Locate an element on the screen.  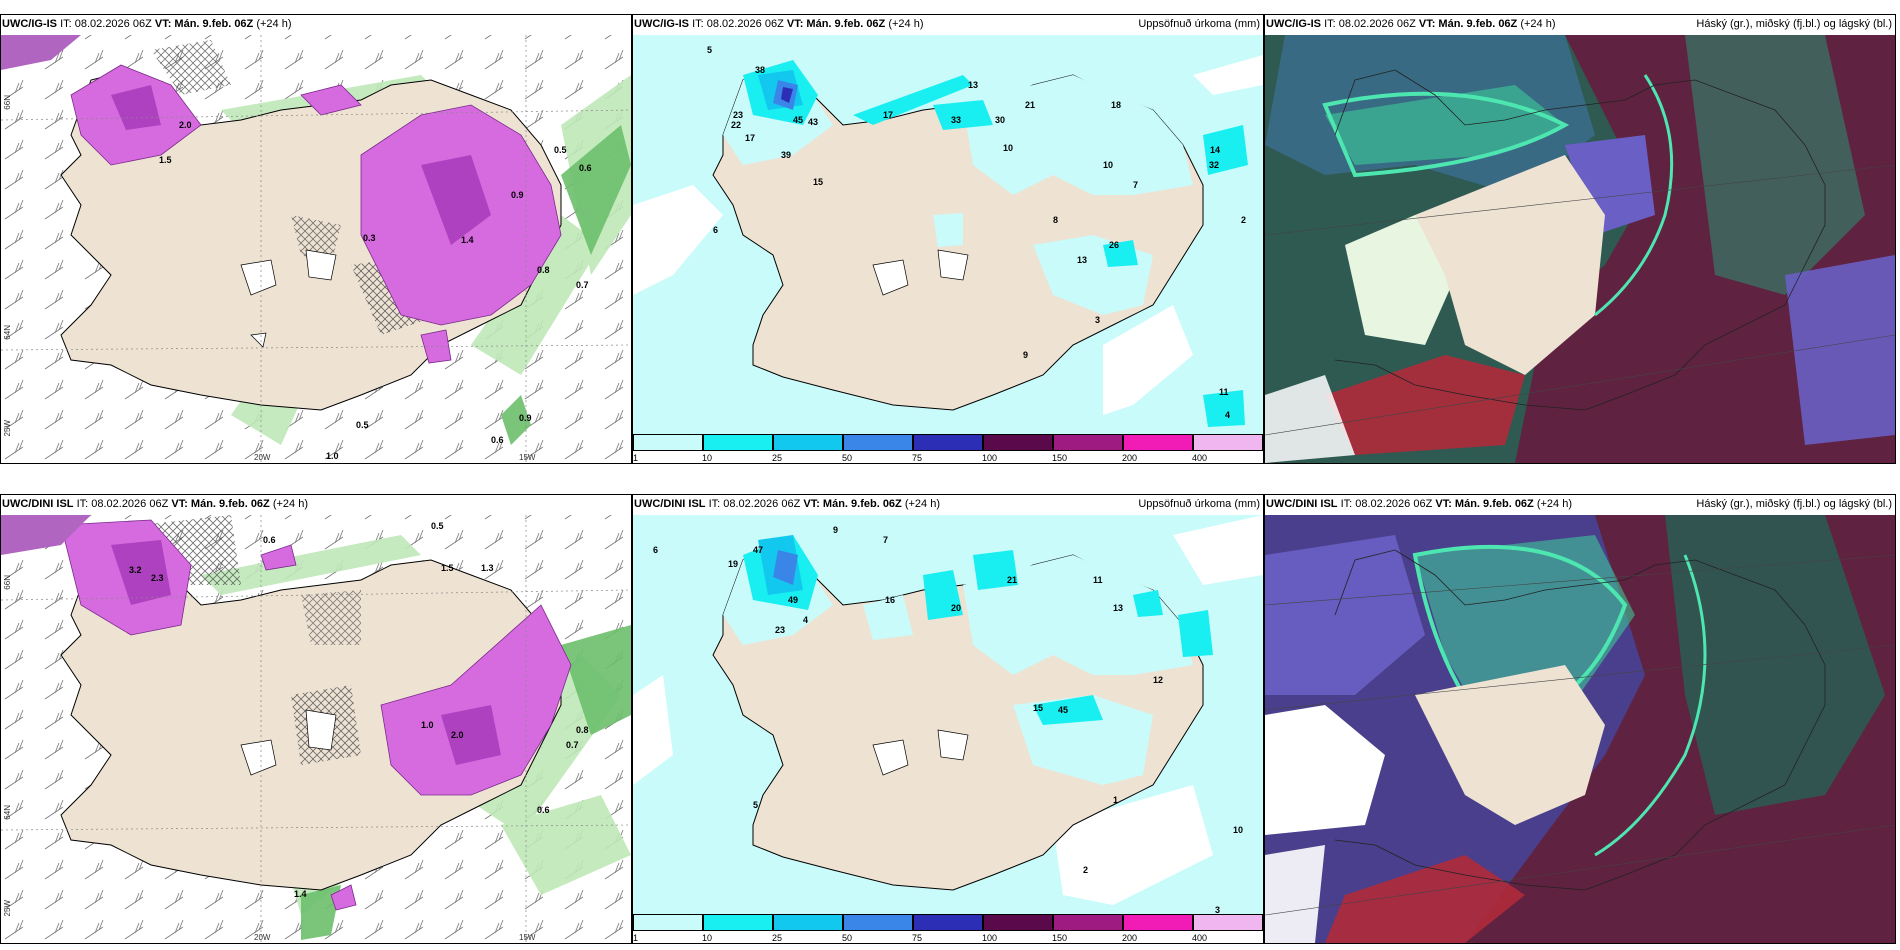
value-label: 5 is located at coordinates (710, 50).